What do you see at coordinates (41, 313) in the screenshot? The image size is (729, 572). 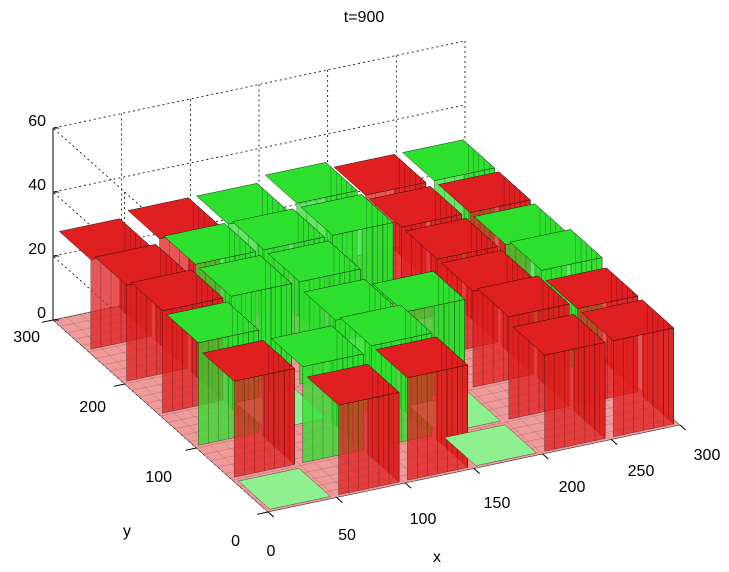 I see `z-tick-label: 0` at bounding box center [41, 313].